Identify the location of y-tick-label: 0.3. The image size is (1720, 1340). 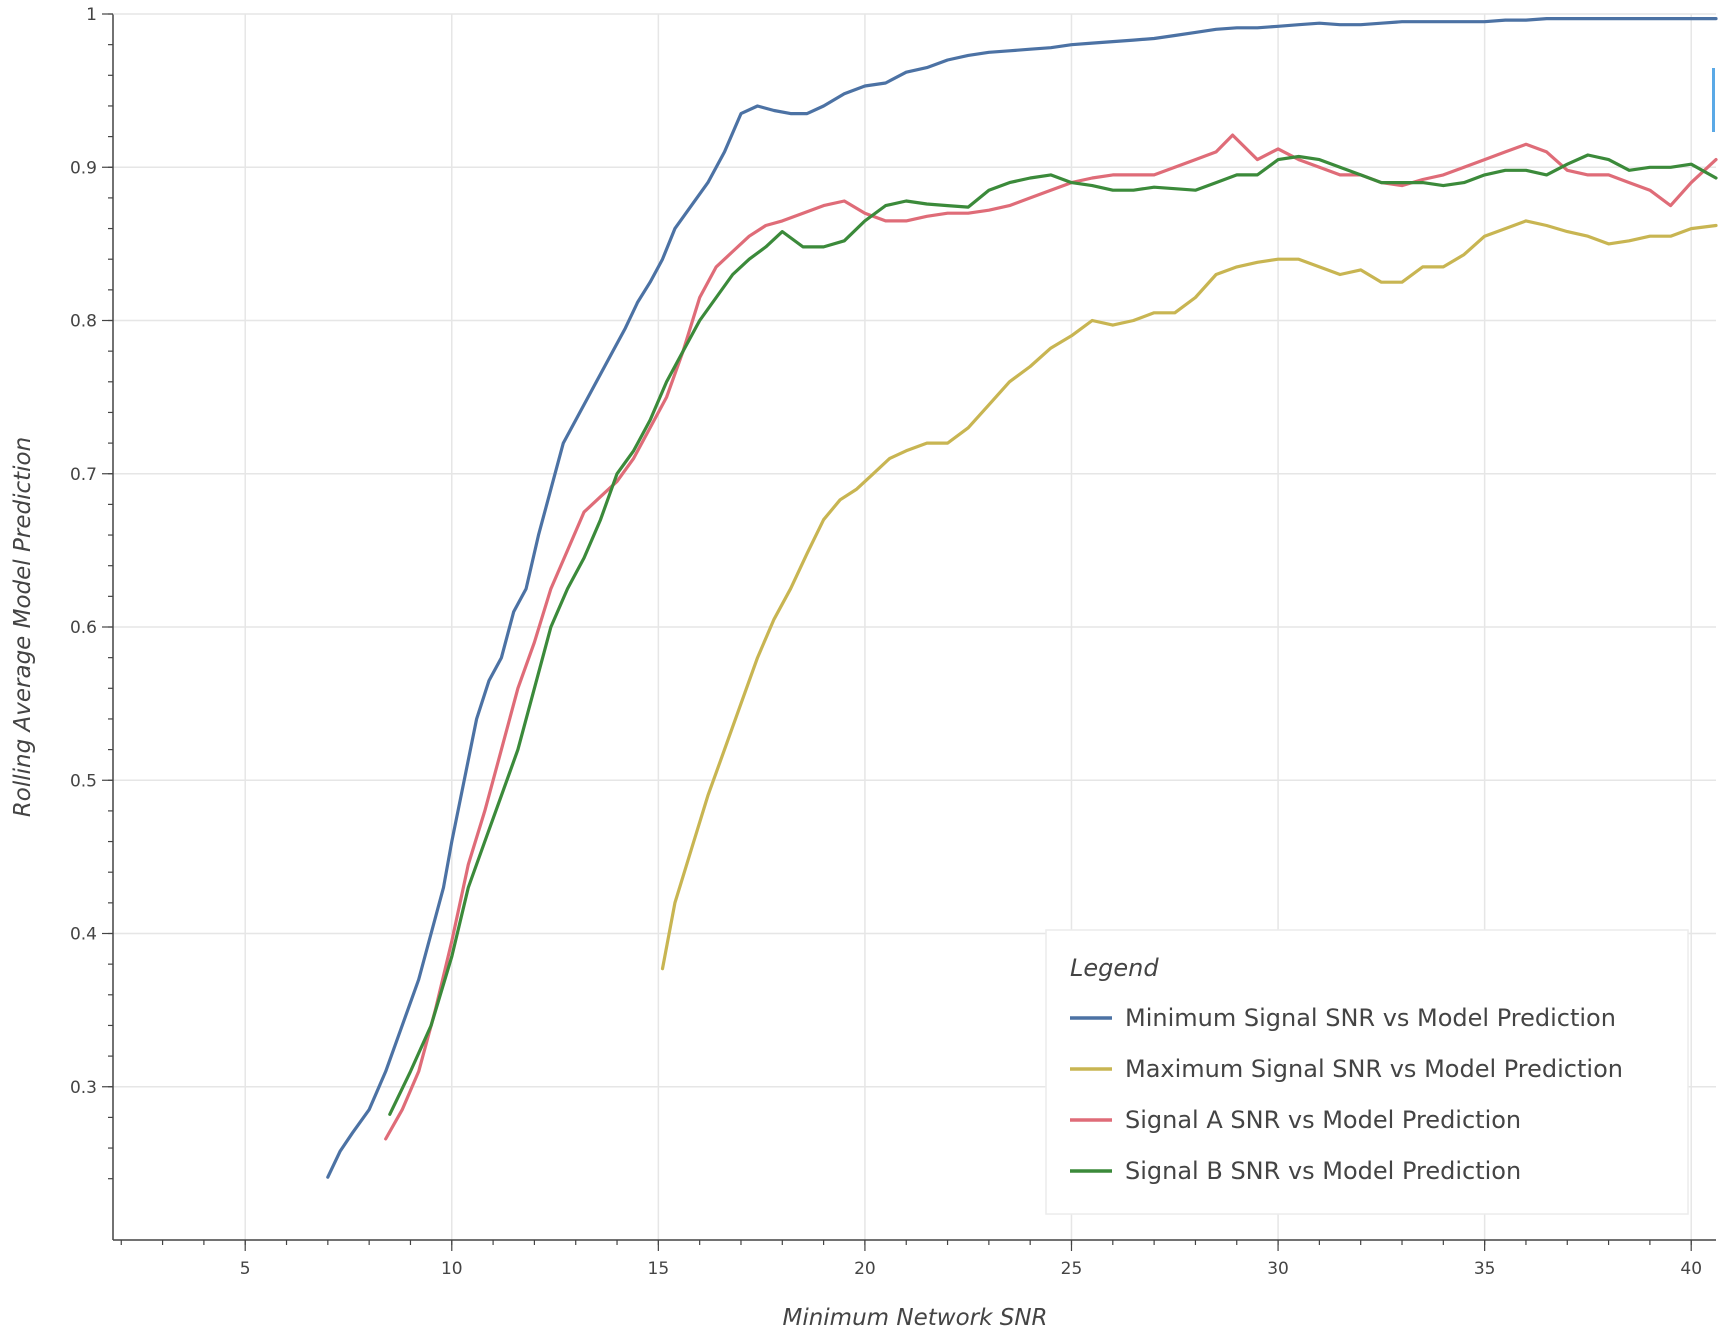
(83, 1088).